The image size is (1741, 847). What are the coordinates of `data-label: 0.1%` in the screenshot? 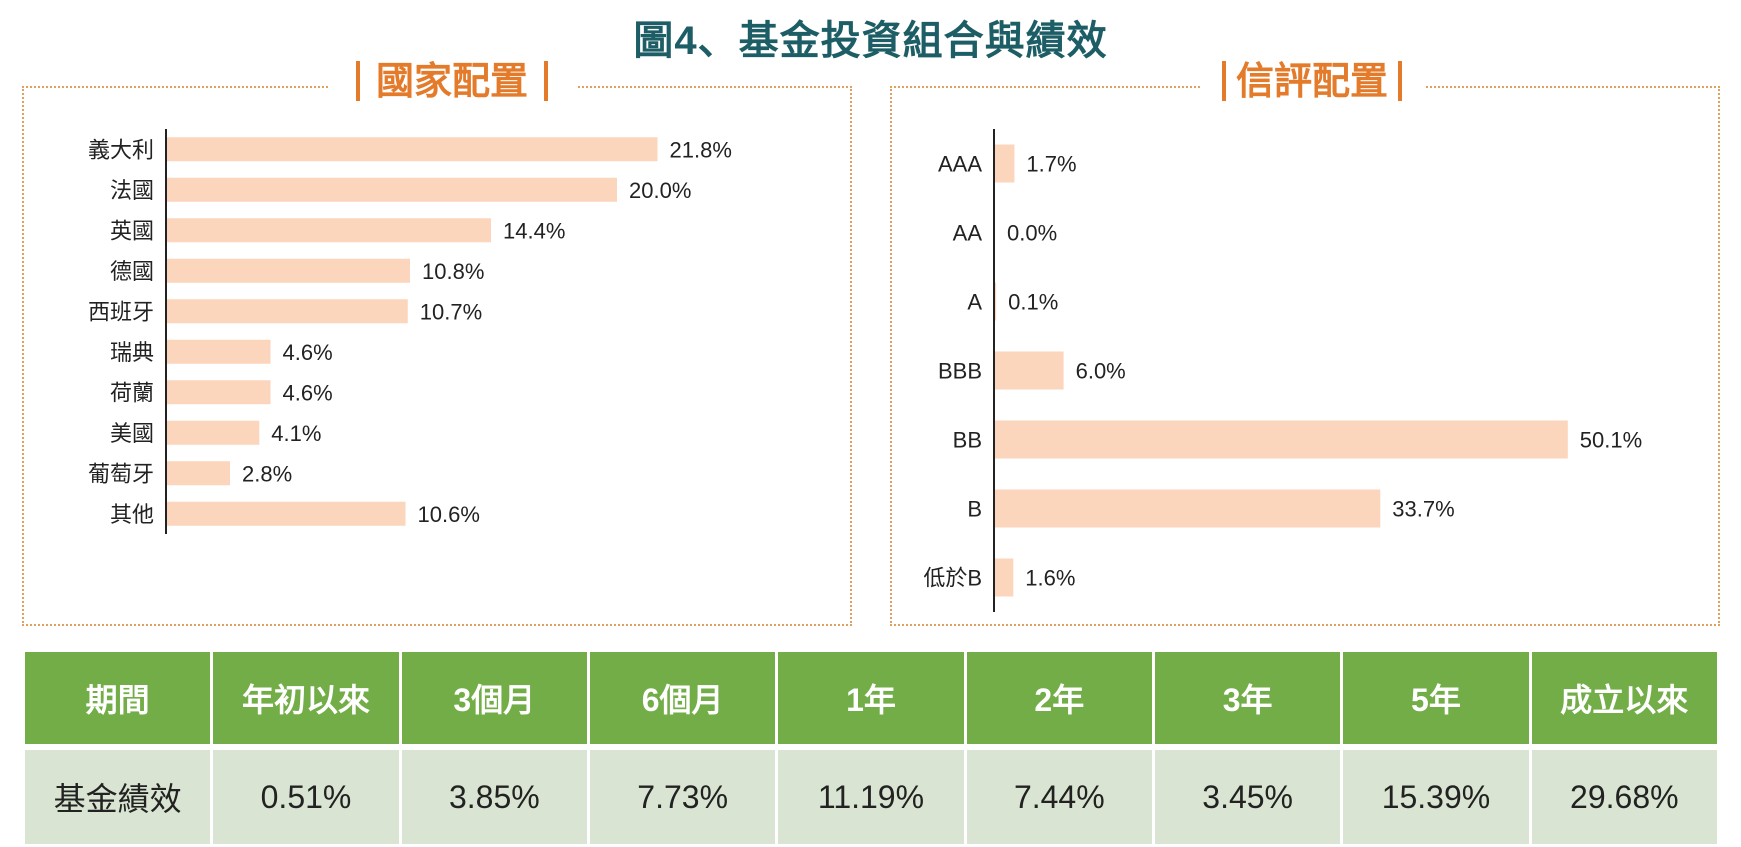 It's located at (1033, 302).